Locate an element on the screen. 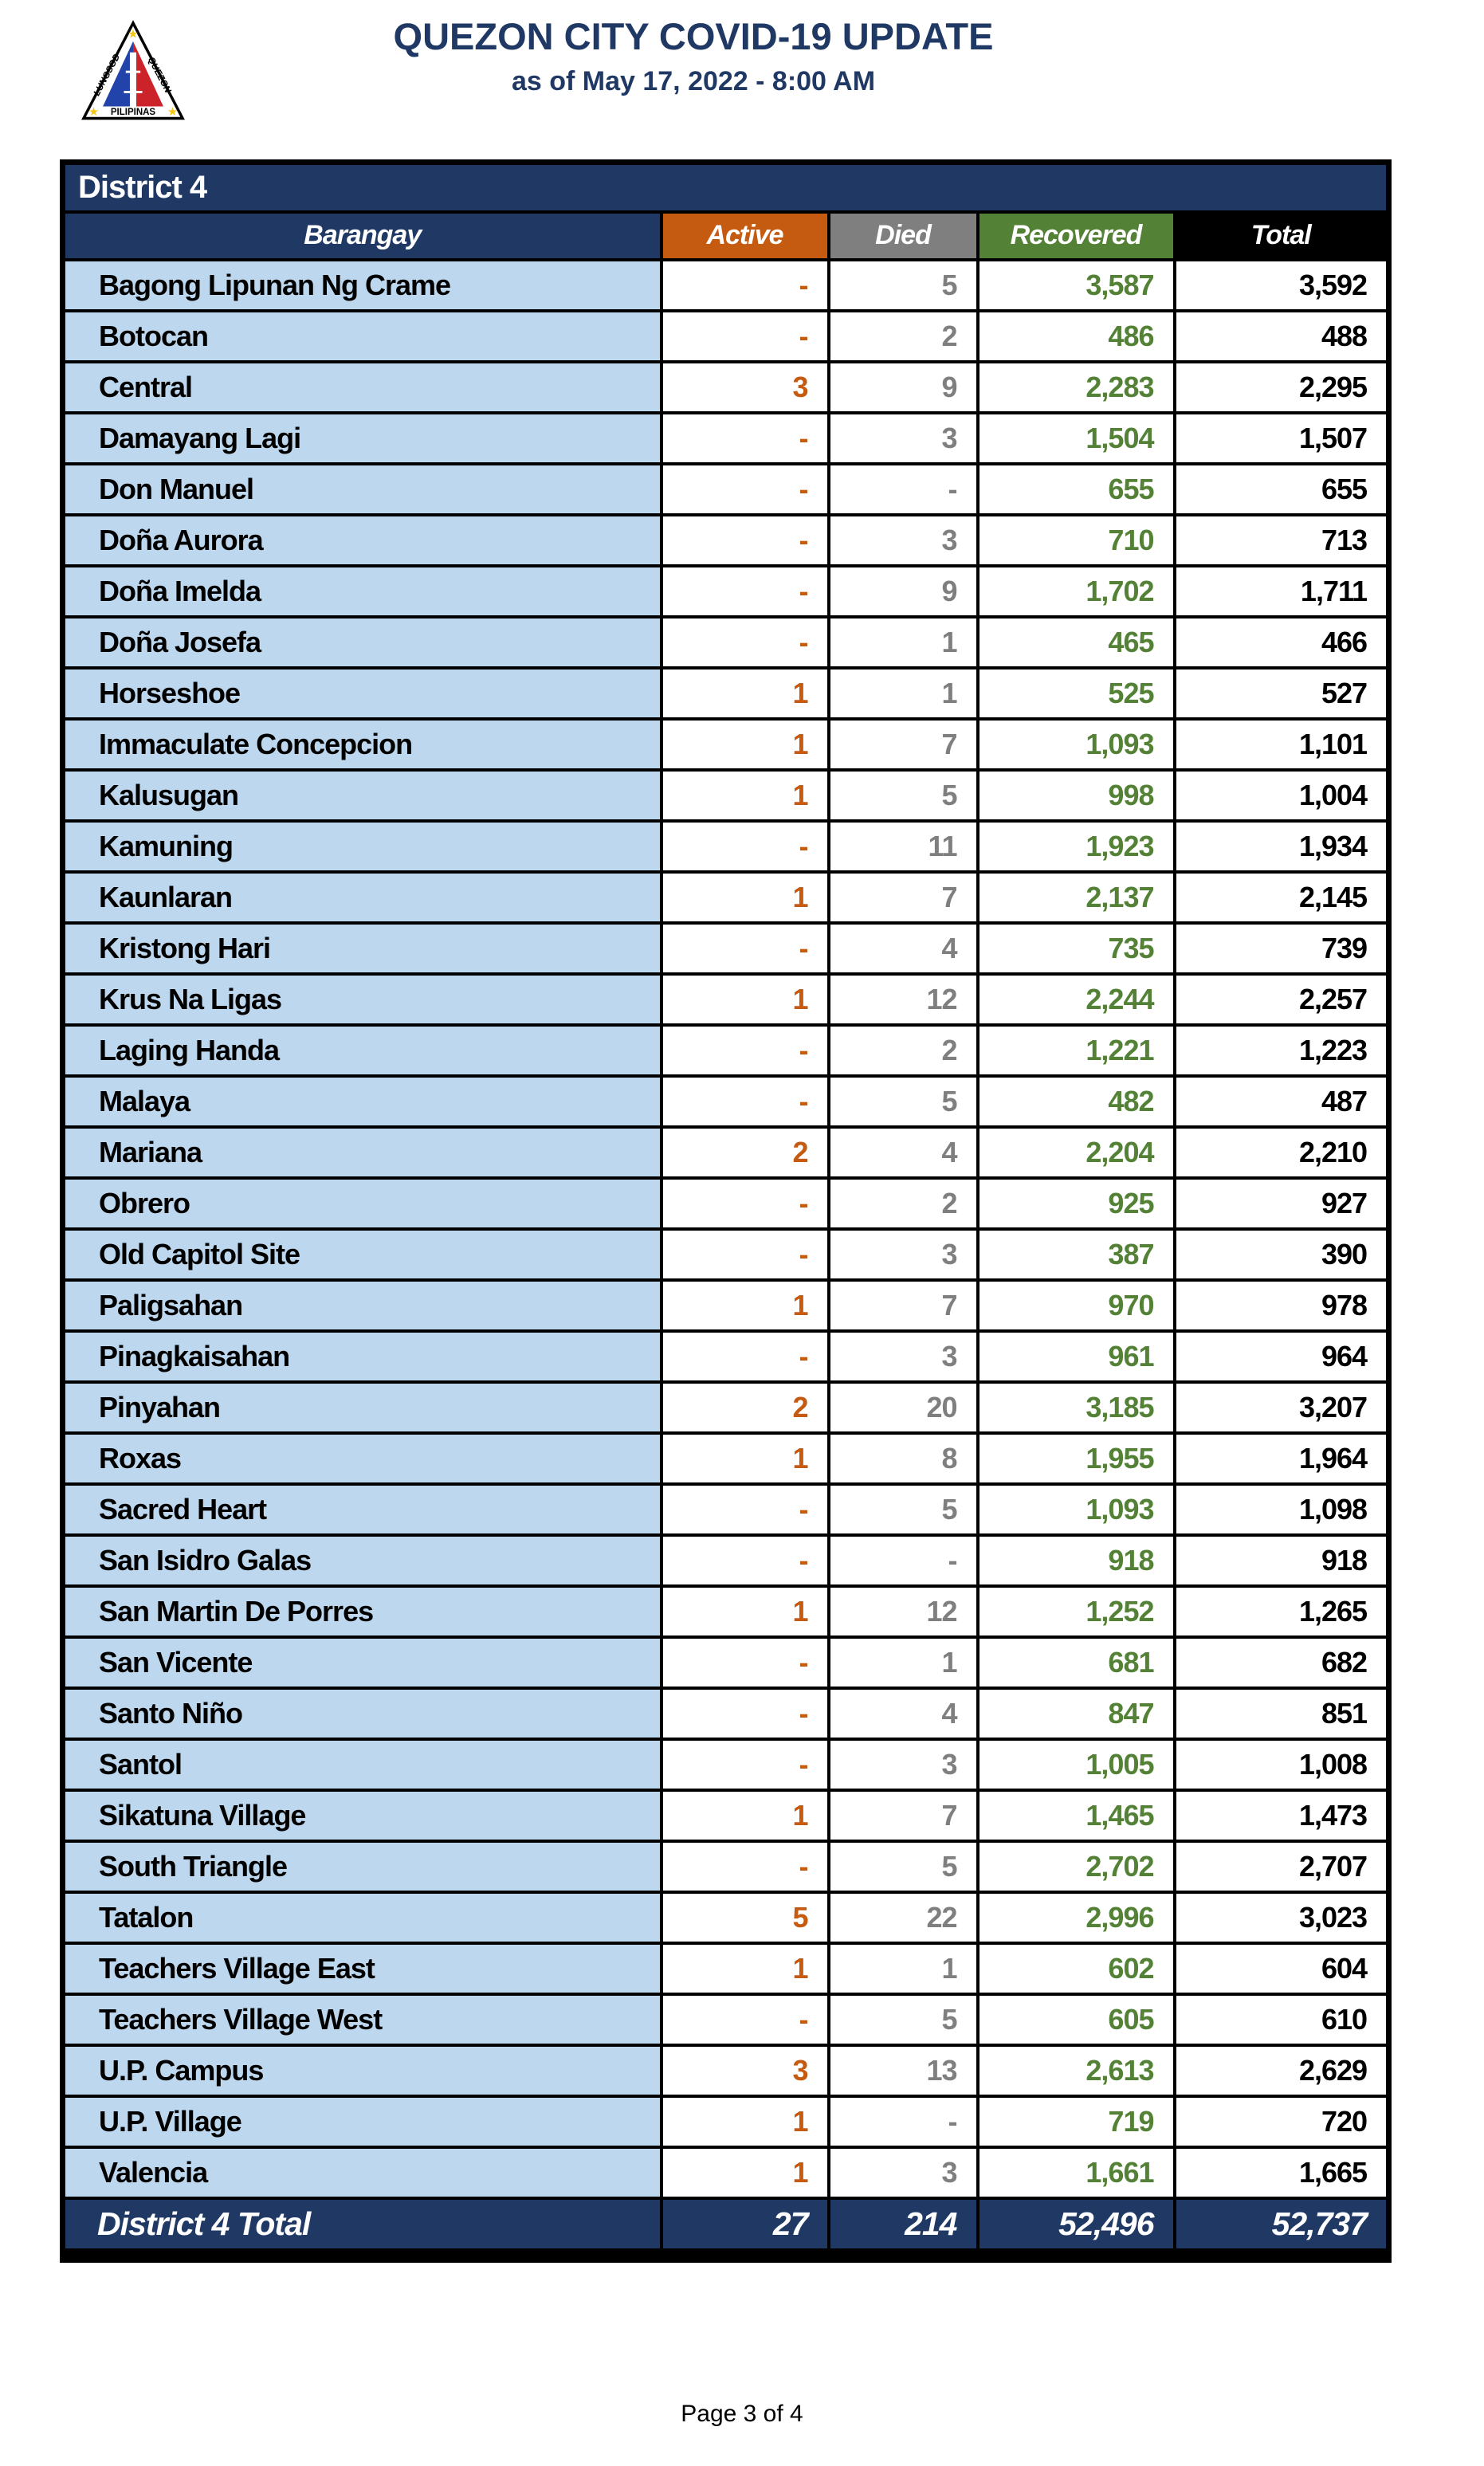  table-row: Sacred Heart -5 1,093 1,098 is located at coordinates (726, 1509).